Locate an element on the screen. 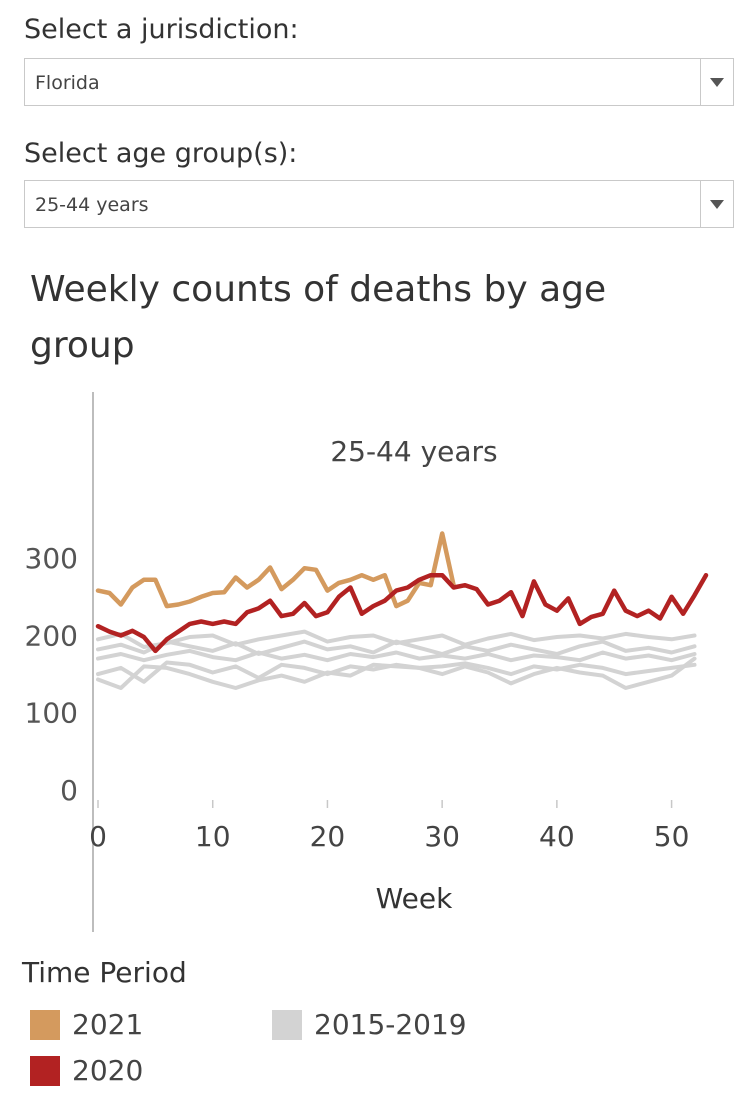 This screenshot has width=738, height=1098. legend-item-2021: 2021 is located at coordinates (86, 1024).